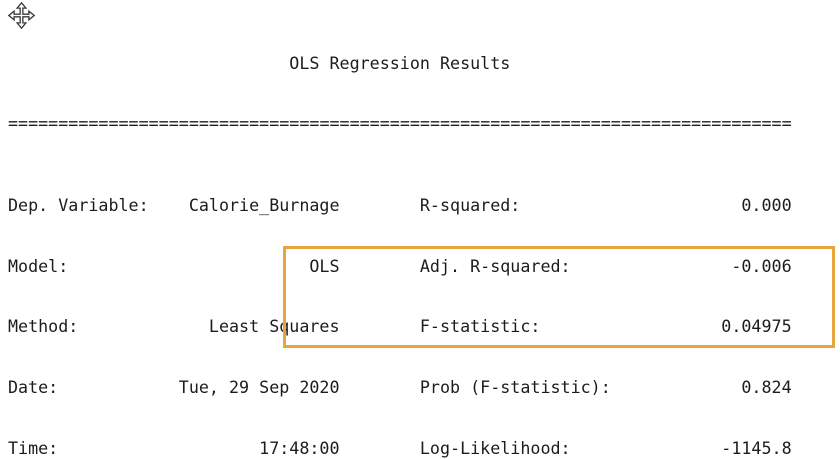  I want to click on model-info-row: Method: Least Squares F-statistic: 0.04975, so click(415, 326).